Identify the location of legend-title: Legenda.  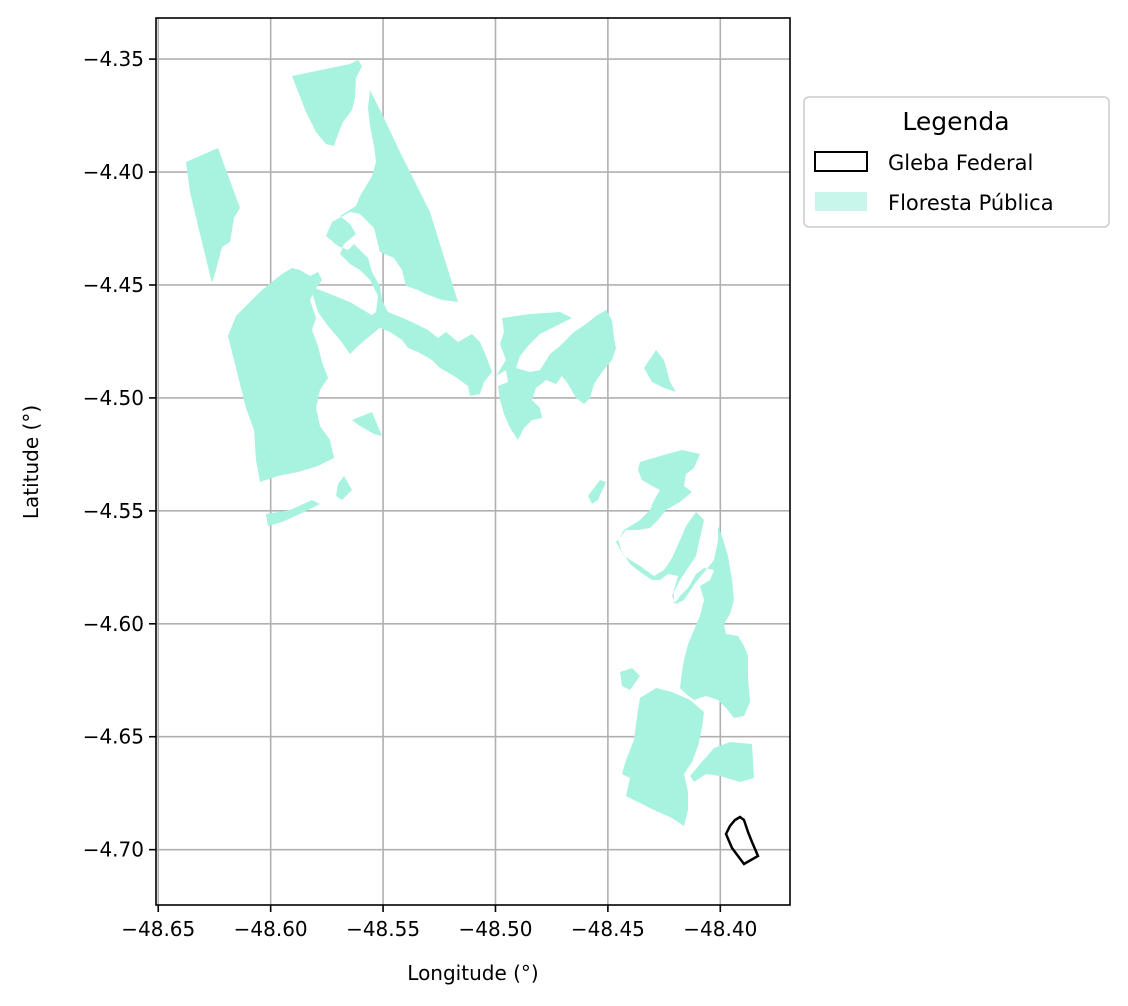
(955, 121).